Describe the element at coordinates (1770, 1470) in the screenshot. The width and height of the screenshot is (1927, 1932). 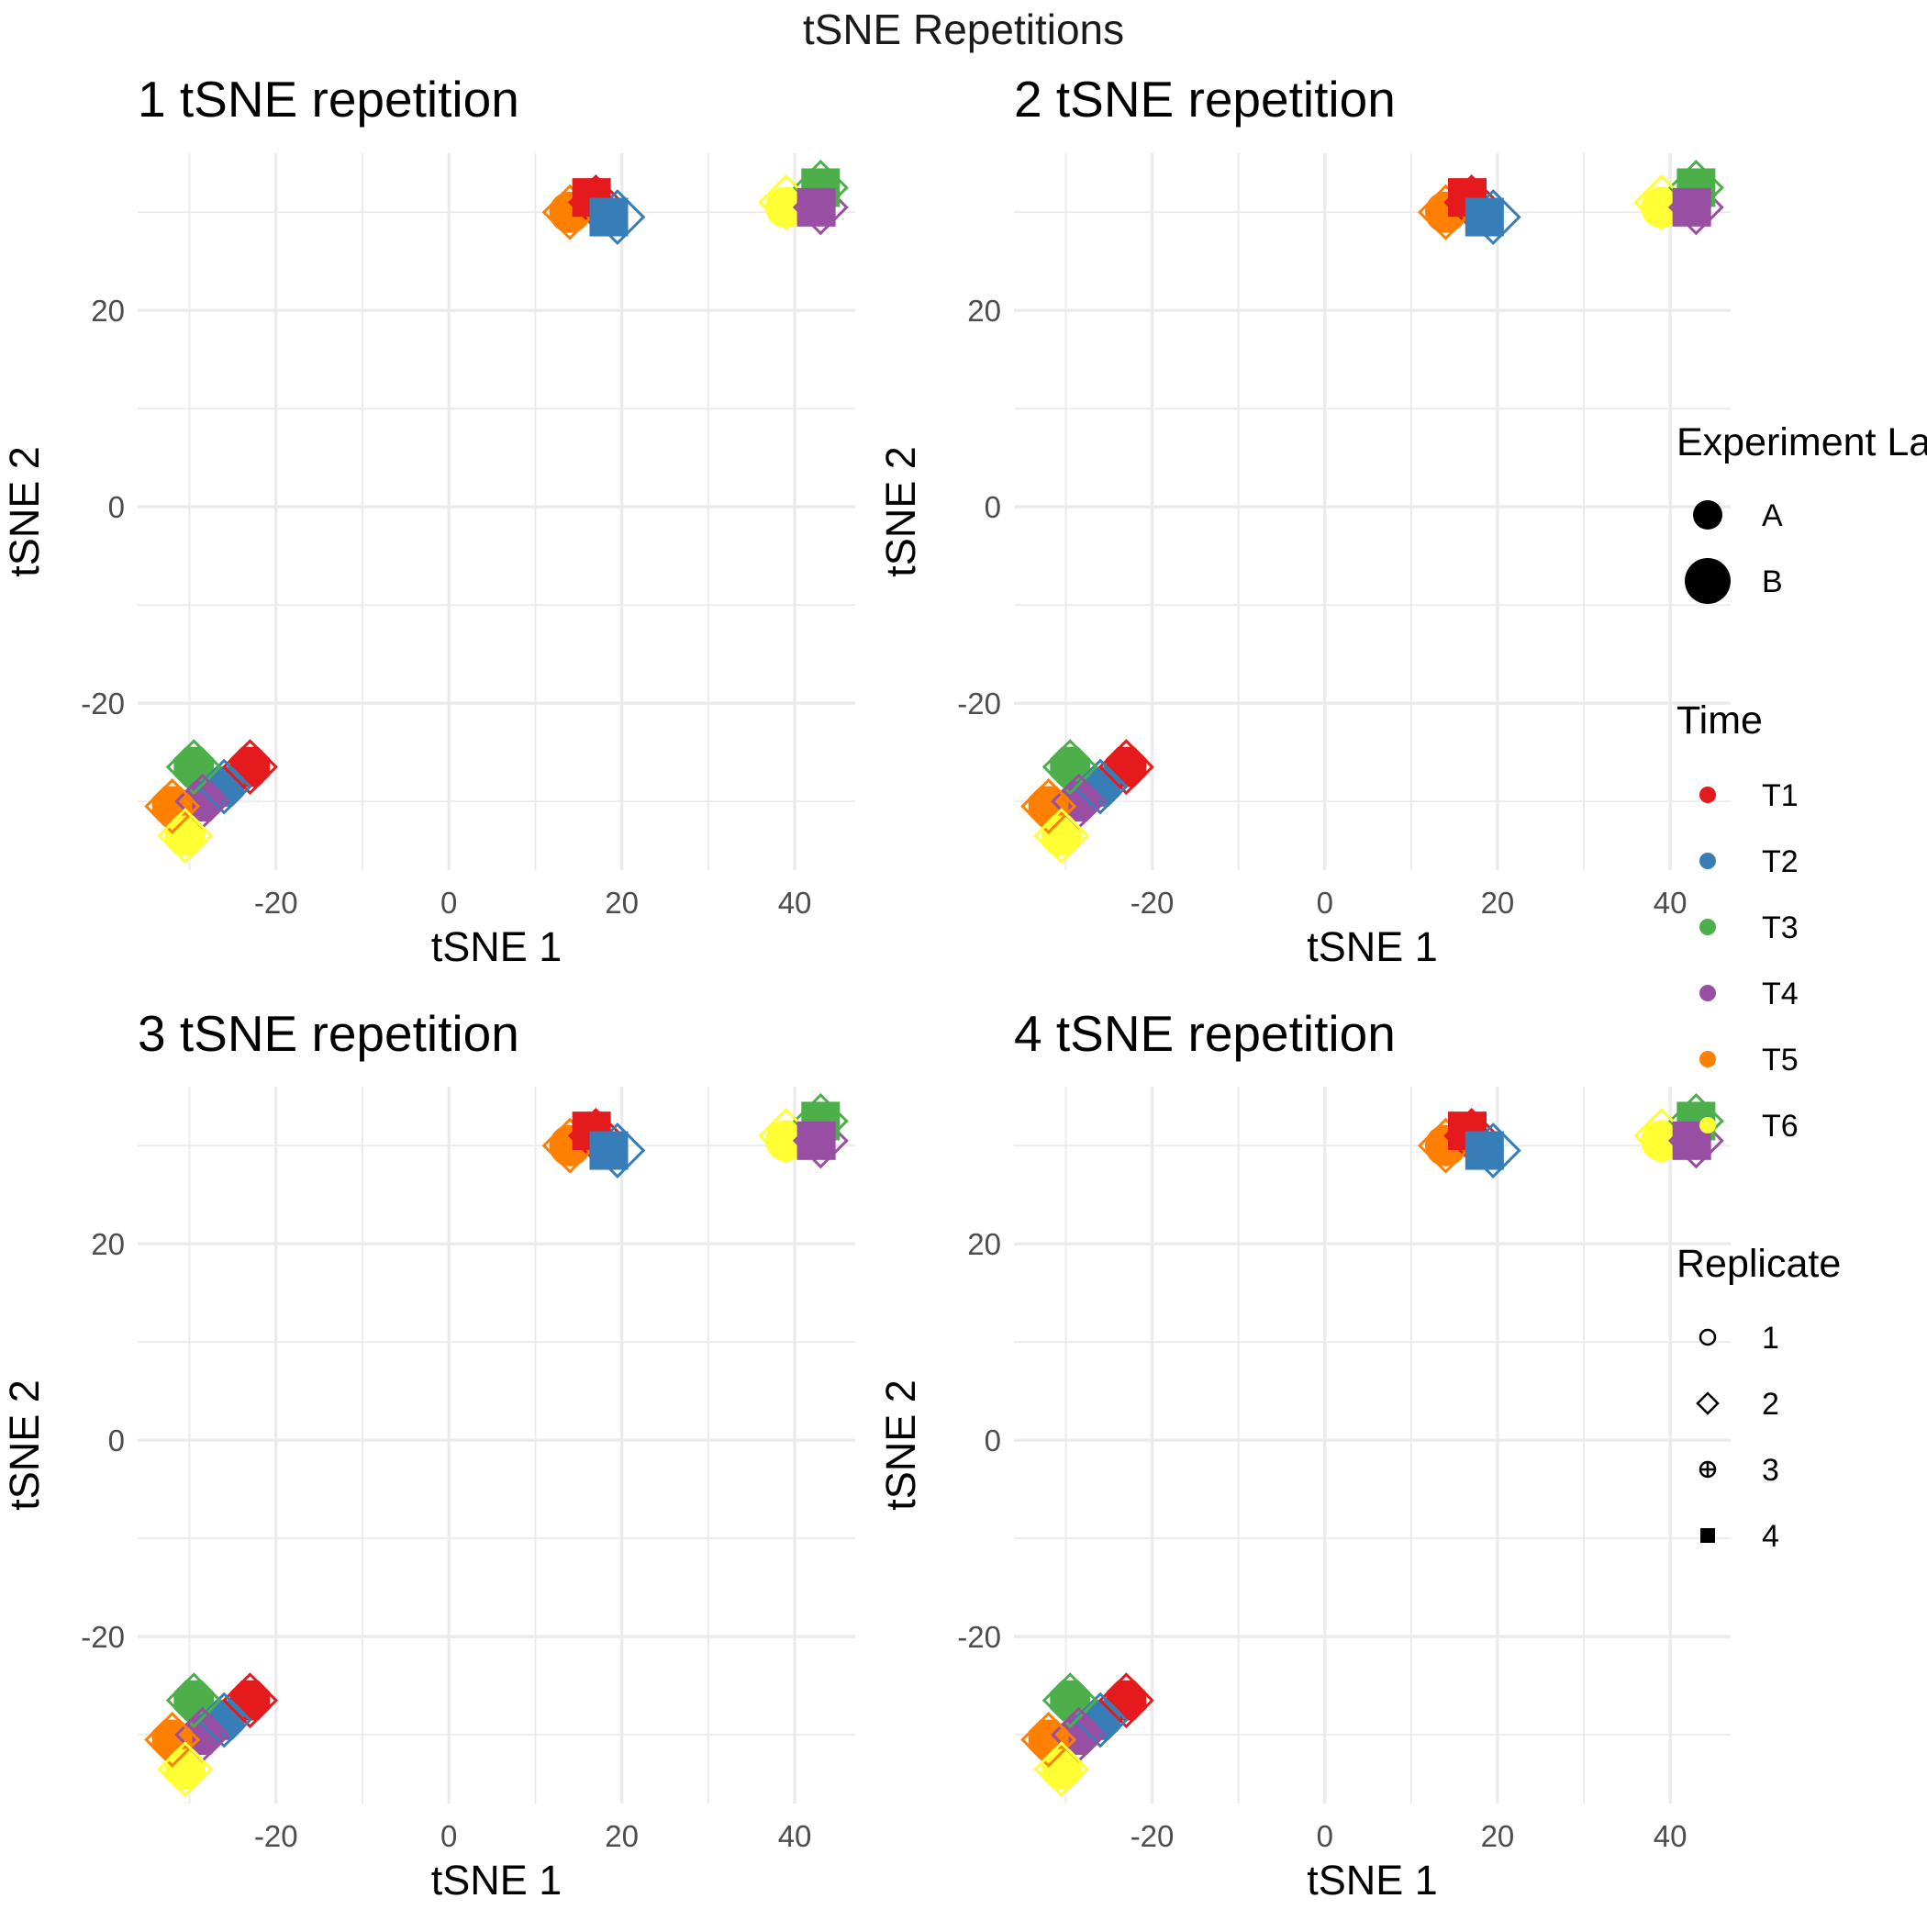
I see `legend-label-replicate: 3` at that location.